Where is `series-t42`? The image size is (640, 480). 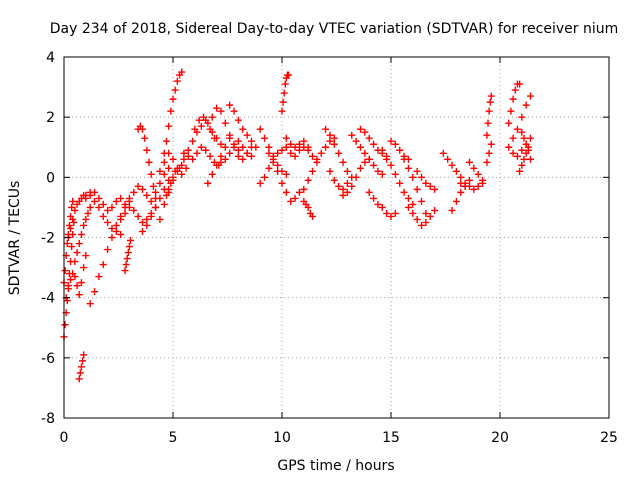 series-t42 is located at coordinates (415, 186).